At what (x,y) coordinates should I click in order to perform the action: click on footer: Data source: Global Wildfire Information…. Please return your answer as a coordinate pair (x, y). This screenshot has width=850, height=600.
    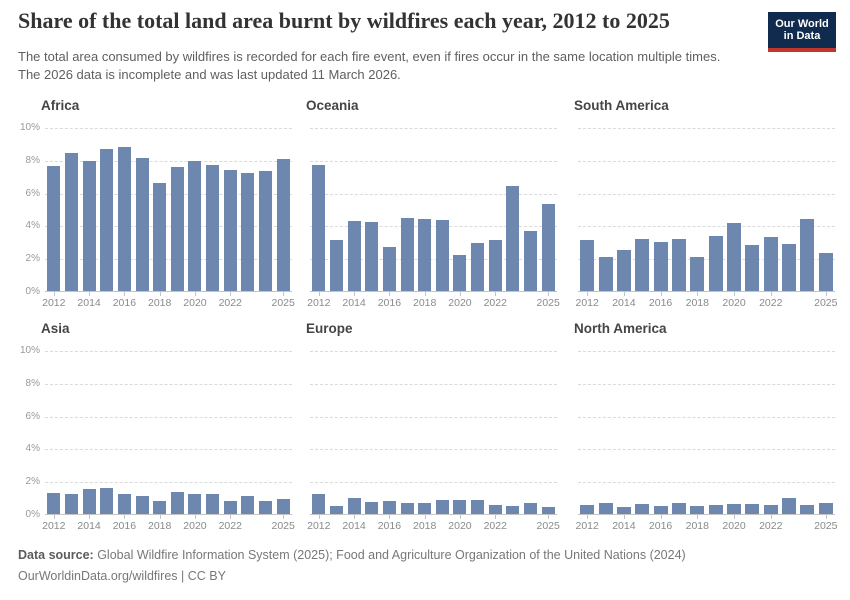
    Looking at the image, I should click on (352, 566).